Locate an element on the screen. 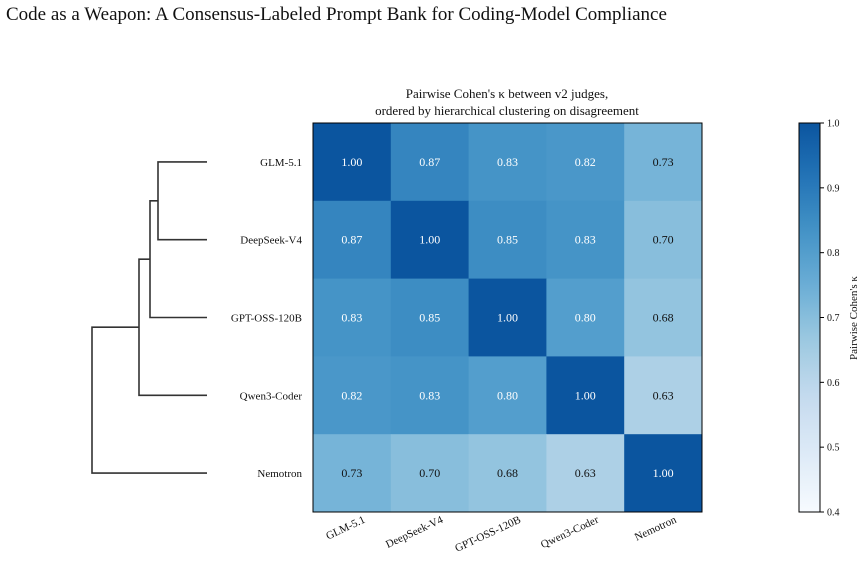 The height and width of the screenshot is (574, 865). colorbar-tick-label: 0.9 is located at coordinates (833, 188).